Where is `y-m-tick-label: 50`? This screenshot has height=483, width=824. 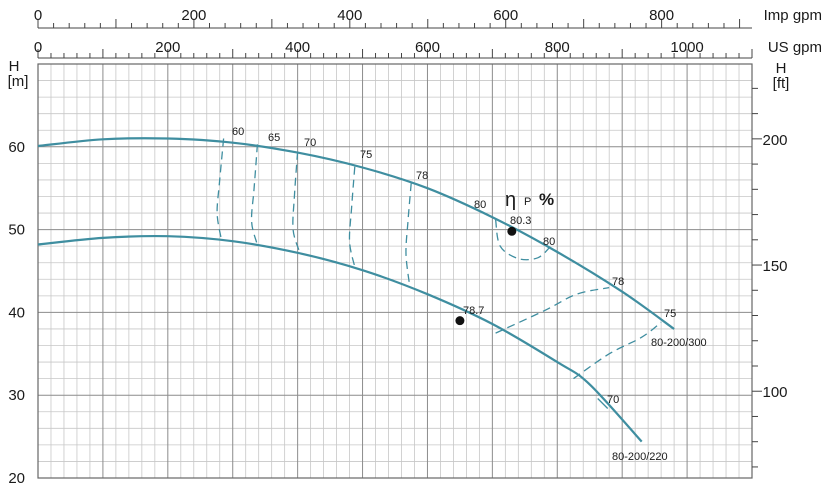 y-m-tick-label: 50 is located at coordinates (16, 230).